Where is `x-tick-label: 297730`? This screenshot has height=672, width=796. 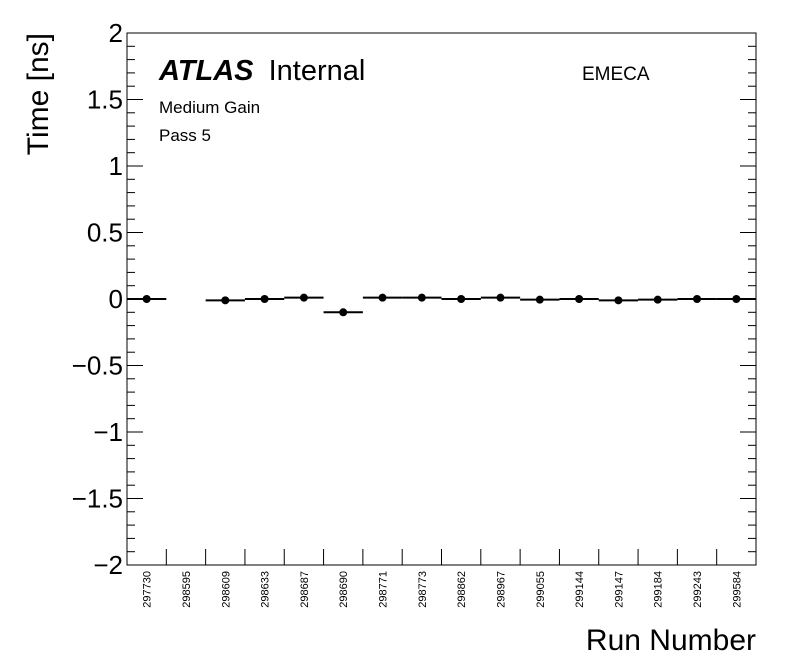
x-tick-label: 297730 is located at coordinates (148, 589).